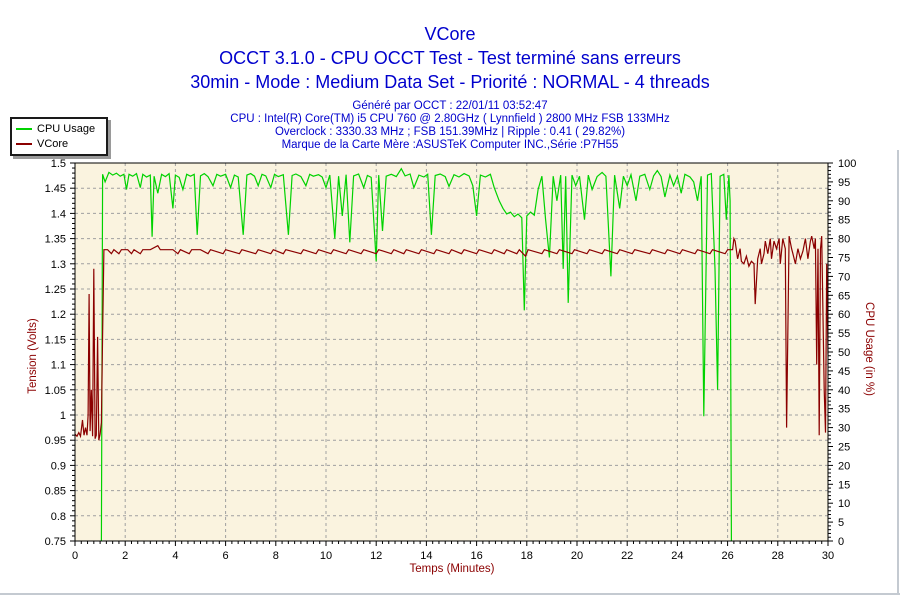 The image size is (900, 600). I want to click on x-tick-label: 18, so click(527, 556).